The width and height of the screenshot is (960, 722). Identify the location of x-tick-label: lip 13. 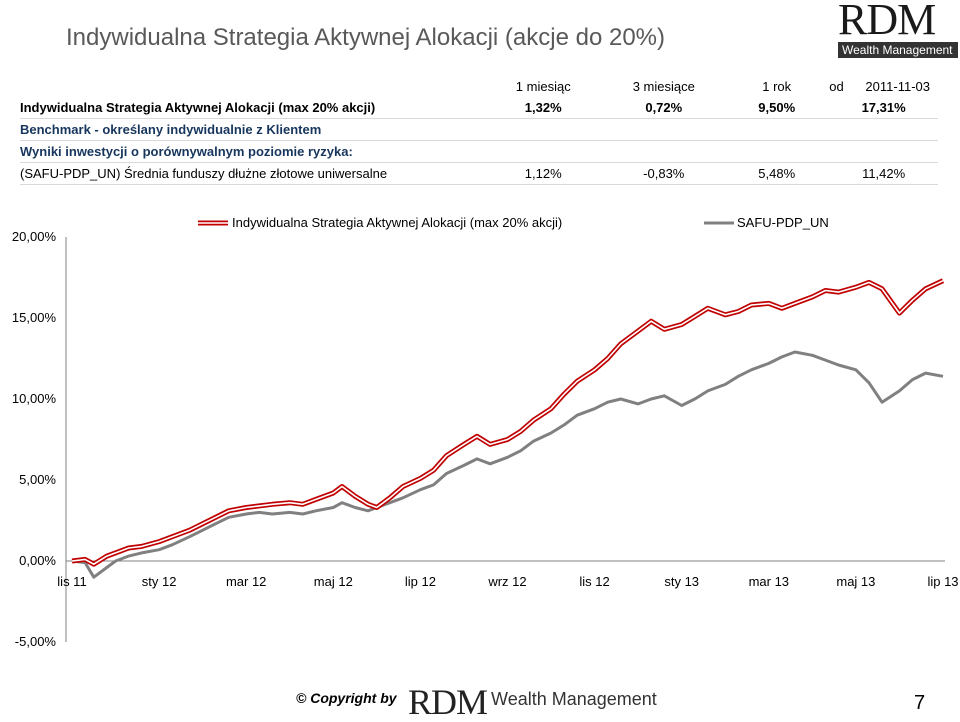
(942, 581).